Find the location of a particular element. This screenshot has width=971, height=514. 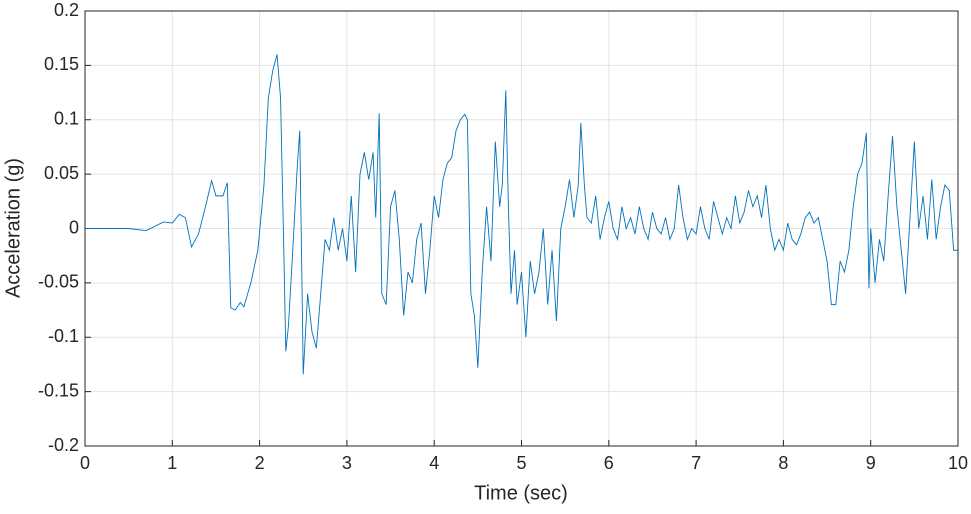

x-tick-label: 8 is located at coordinates (783, 463).